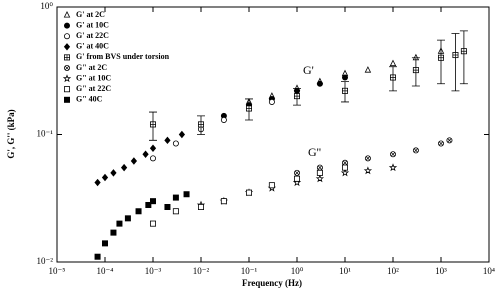 The image size is (500, 296). I want to click on annotation: G'', so click(314, 152).